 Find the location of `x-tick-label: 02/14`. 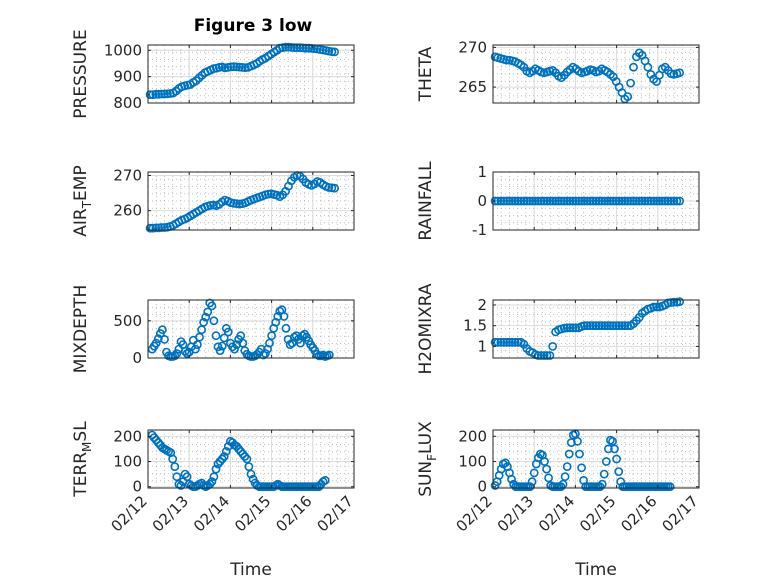

x-tick-label: 02/14 is located at coordinates (556, 513).